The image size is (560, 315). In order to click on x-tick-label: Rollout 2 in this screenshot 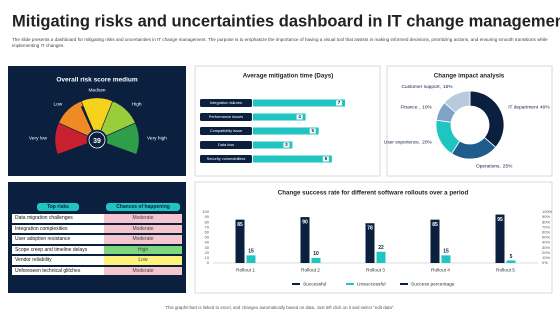, I will do `click(310, 270)`.